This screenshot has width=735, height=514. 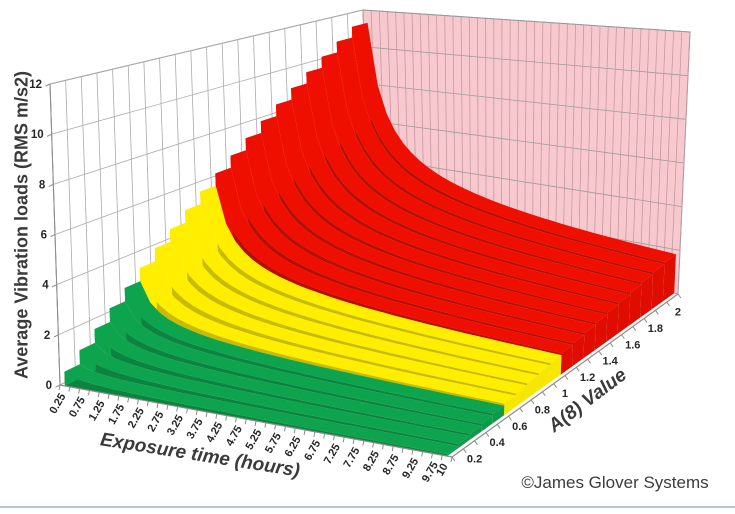 I want to click on bottom-border-line, so click(x=367, y=507).